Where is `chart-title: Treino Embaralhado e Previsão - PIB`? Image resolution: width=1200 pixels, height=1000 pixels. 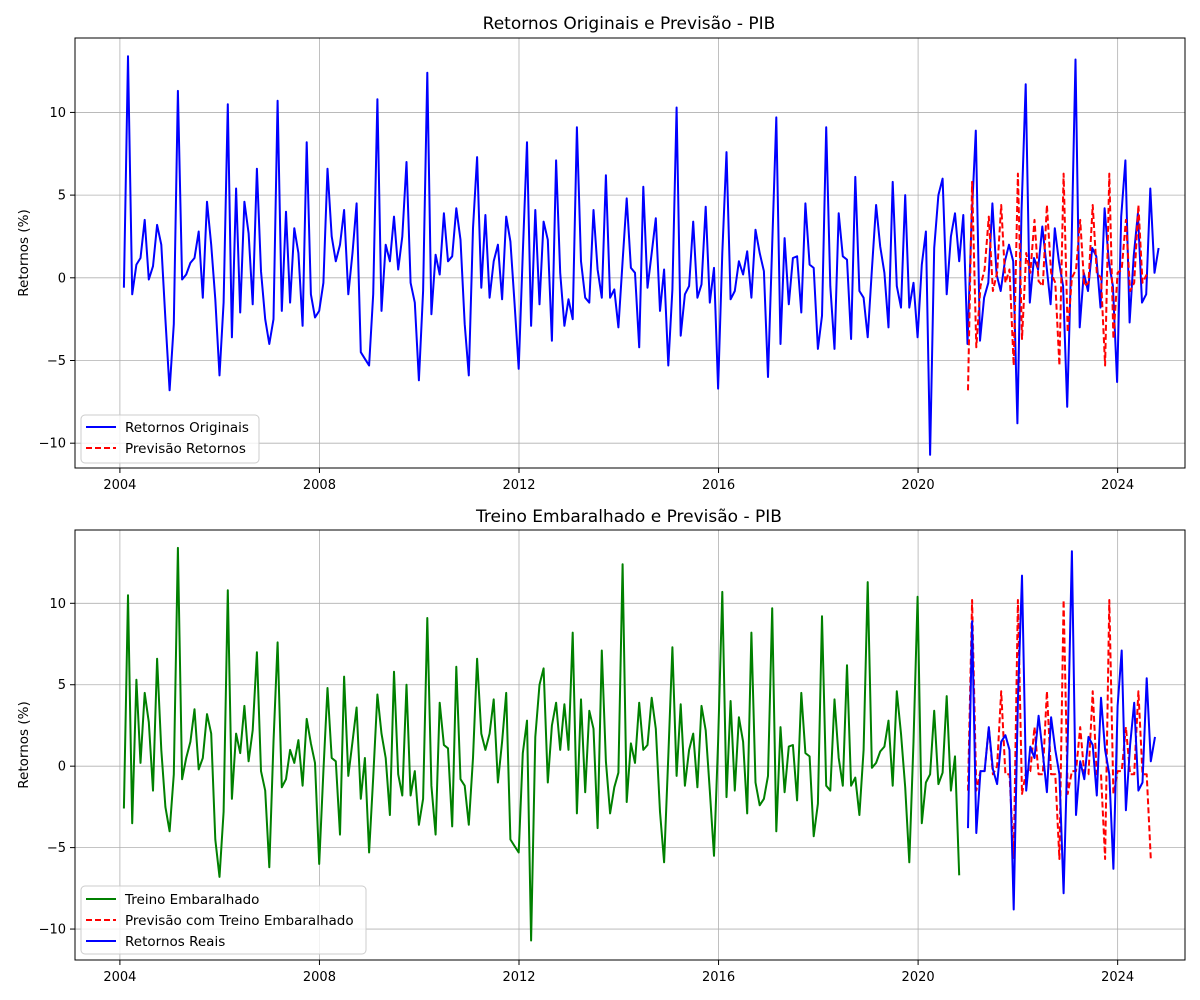 chart-title: Treino Embaralhado e Previsão - PIB is located at coordinates (628, 517).